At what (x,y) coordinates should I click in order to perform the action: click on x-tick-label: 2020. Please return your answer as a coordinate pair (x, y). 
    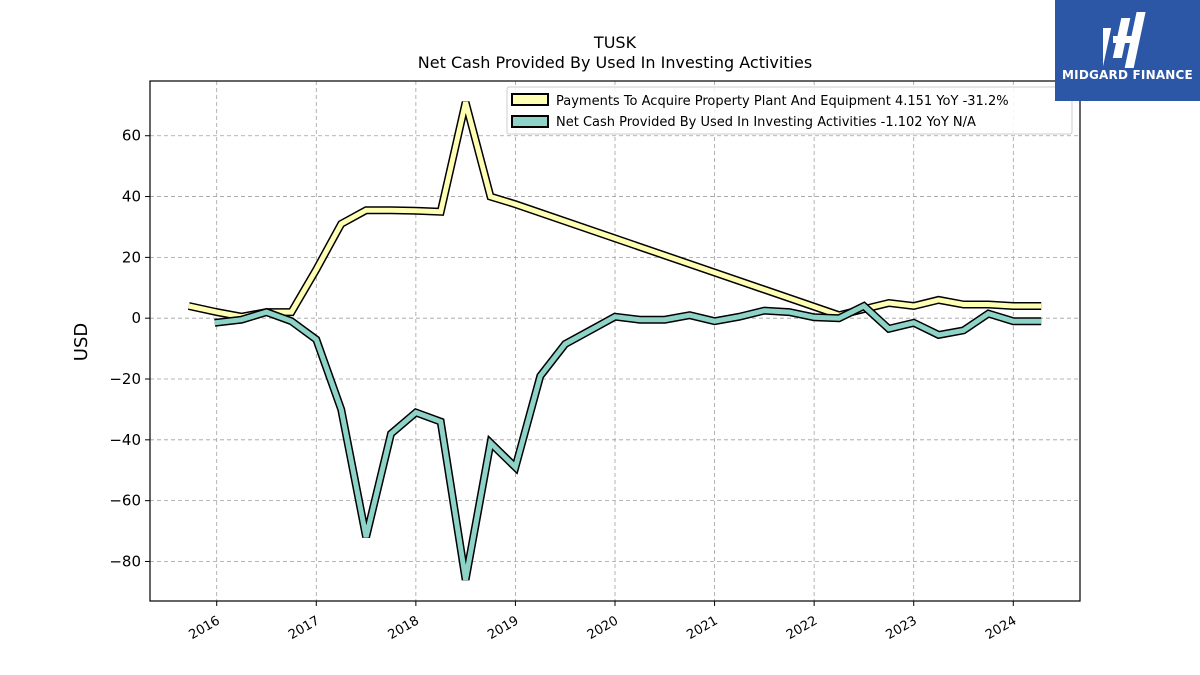
    Looking at the image, I should click on (603, 628).